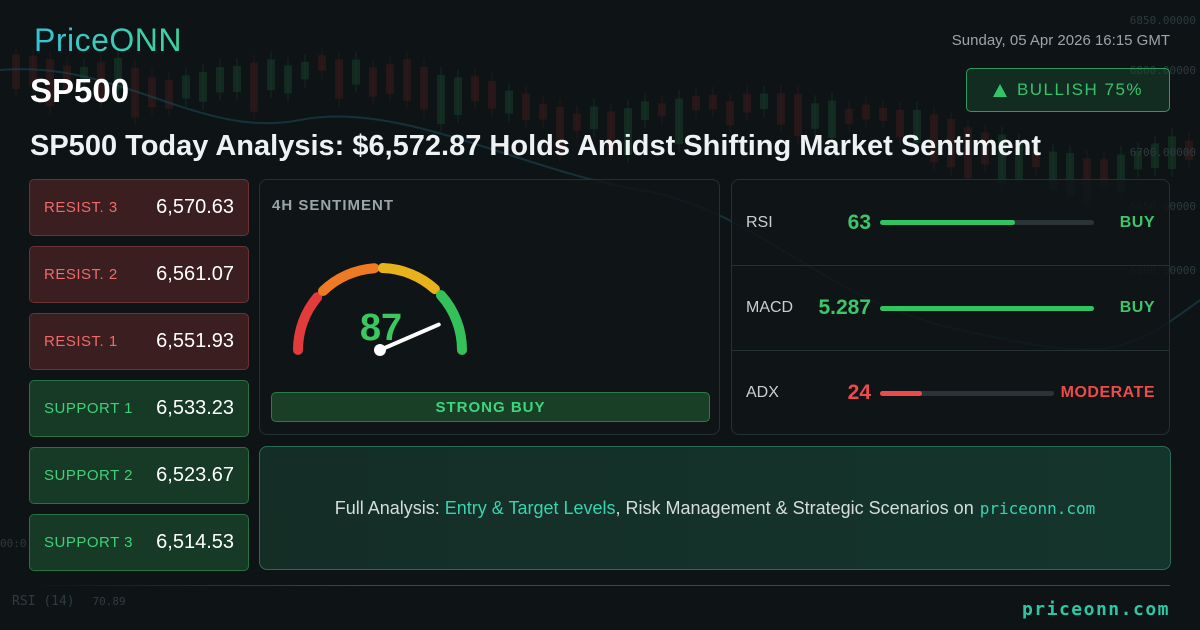  I want to click on indicator-name: MACD, so click(770, 307).